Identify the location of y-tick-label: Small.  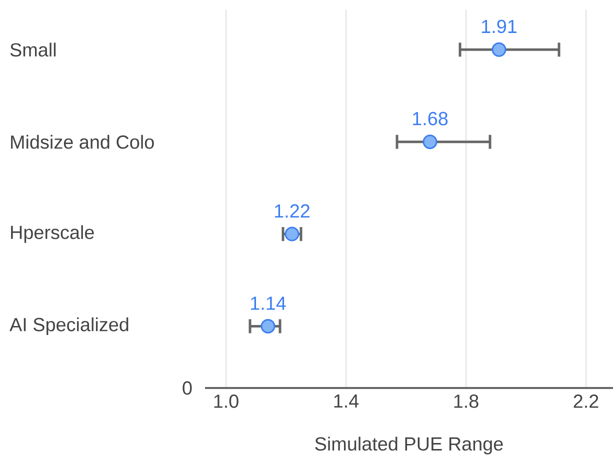
(33, 49).